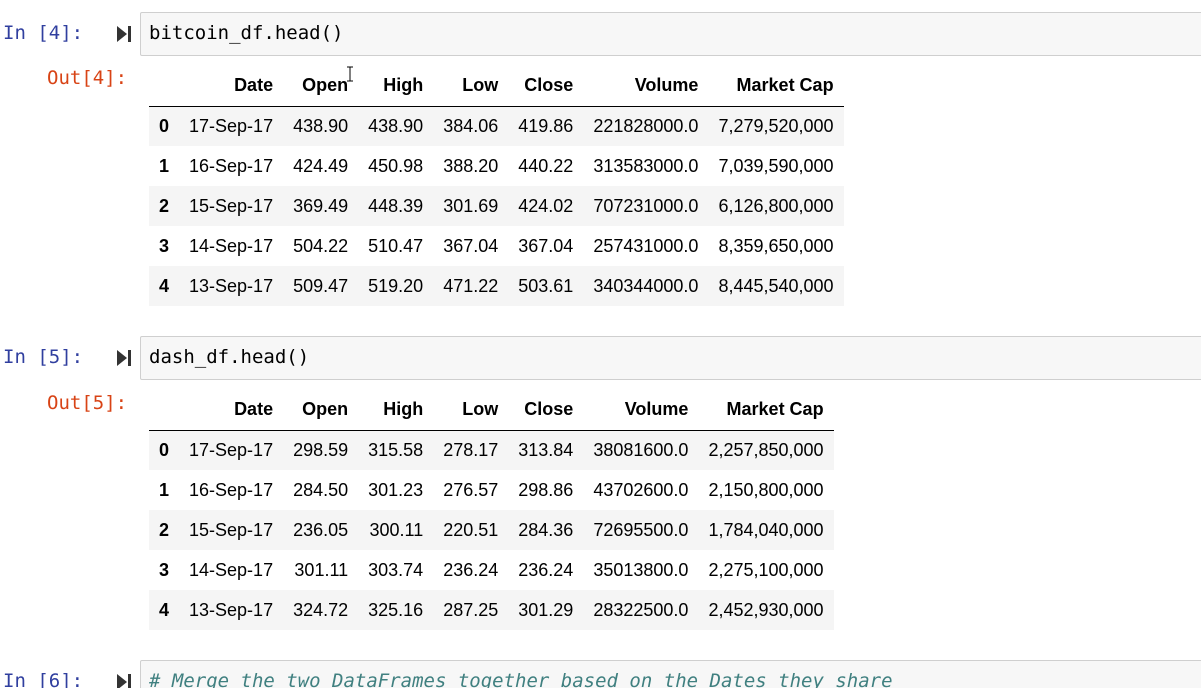 The image size is (1201, 688). I want to click on table-cell: 8,445,540,000, so click(776, 285).